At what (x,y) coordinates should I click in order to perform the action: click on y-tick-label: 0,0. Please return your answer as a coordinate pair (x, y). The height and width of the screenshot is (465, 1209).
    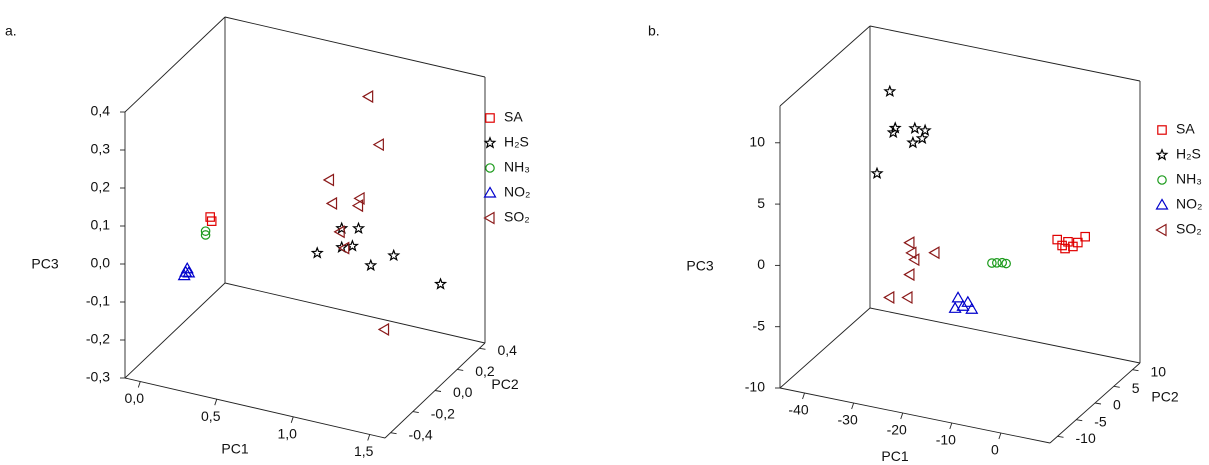
    Looking at the image, I should click on (463, 392).